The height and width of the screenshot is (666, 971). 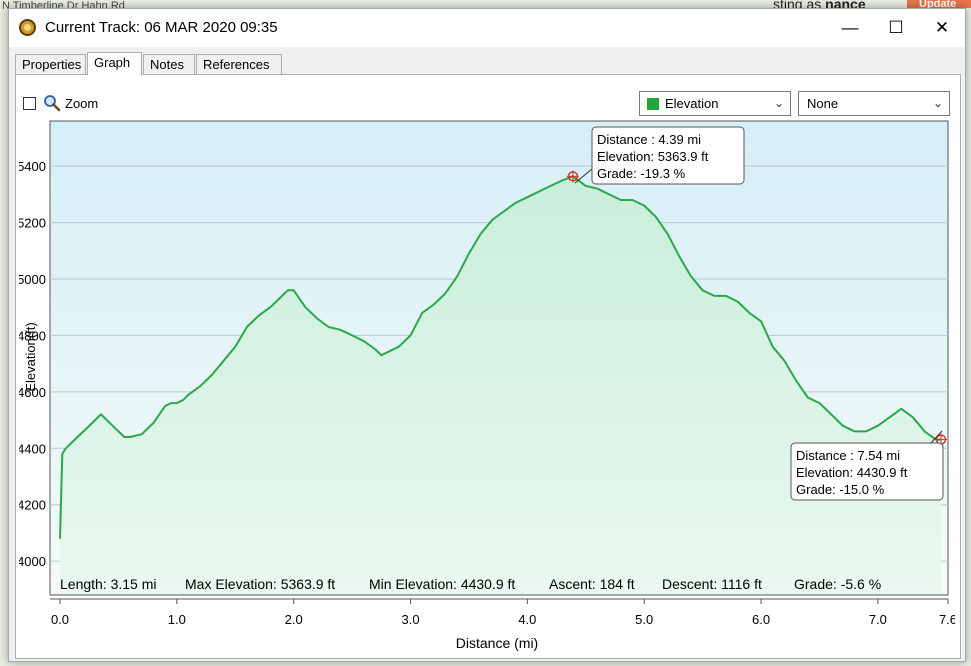 What do you see at coordinates (30, 356) in the screenshot?
I see `y-axis-label: Elevation(ft)` at bounding box center [30, 356].